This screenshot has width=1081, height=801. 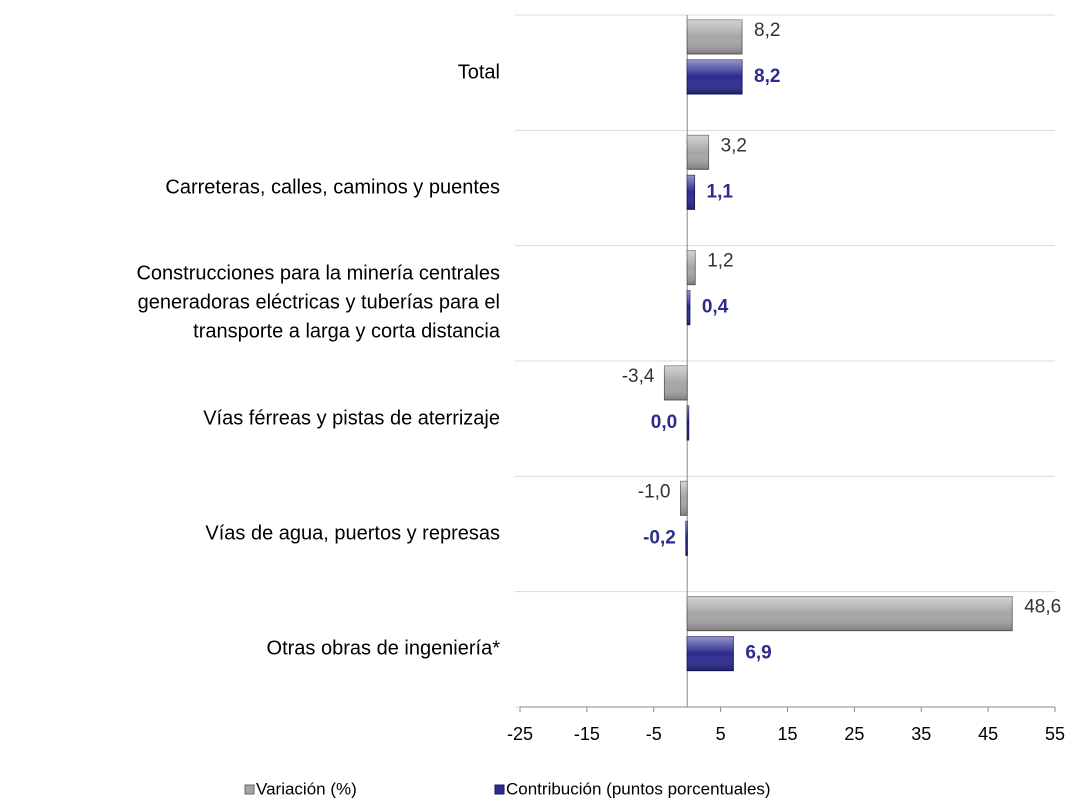 What do you see at coordinates (721, 734) in the screenshot?
I see `x-tick-label: 5` at bounding box center [721, 734].